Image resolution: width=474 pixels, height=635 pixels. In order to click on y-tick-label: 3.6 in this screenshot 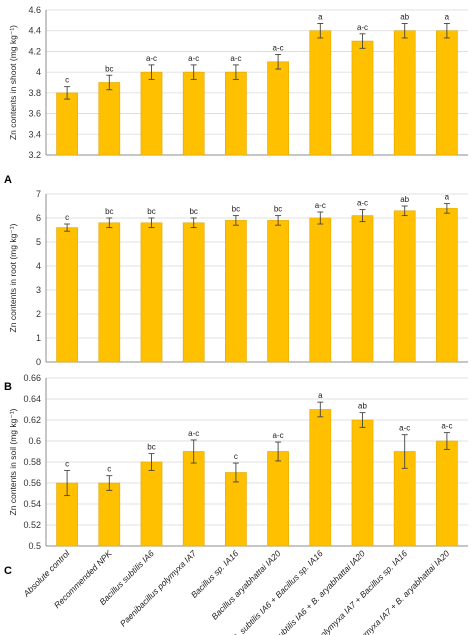, I will do `click(34, 114)`.